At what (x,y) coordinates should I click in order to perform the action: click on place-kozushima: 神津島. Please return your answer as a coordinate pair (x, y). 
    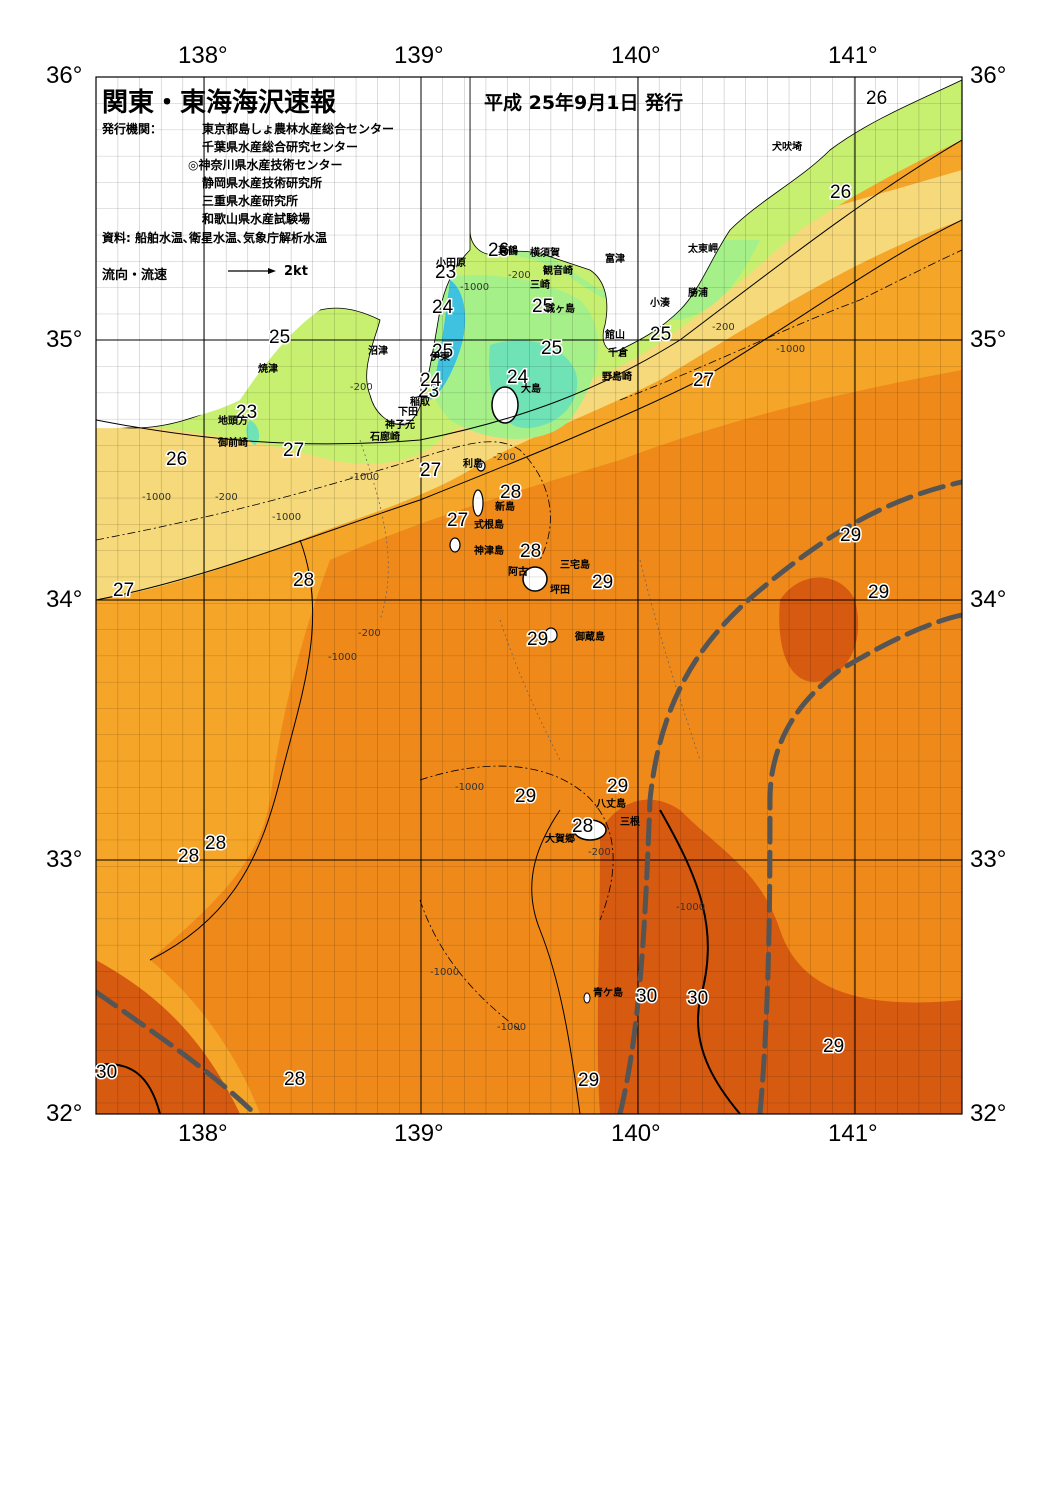
    Looking at the image, I should click on (489, 550).